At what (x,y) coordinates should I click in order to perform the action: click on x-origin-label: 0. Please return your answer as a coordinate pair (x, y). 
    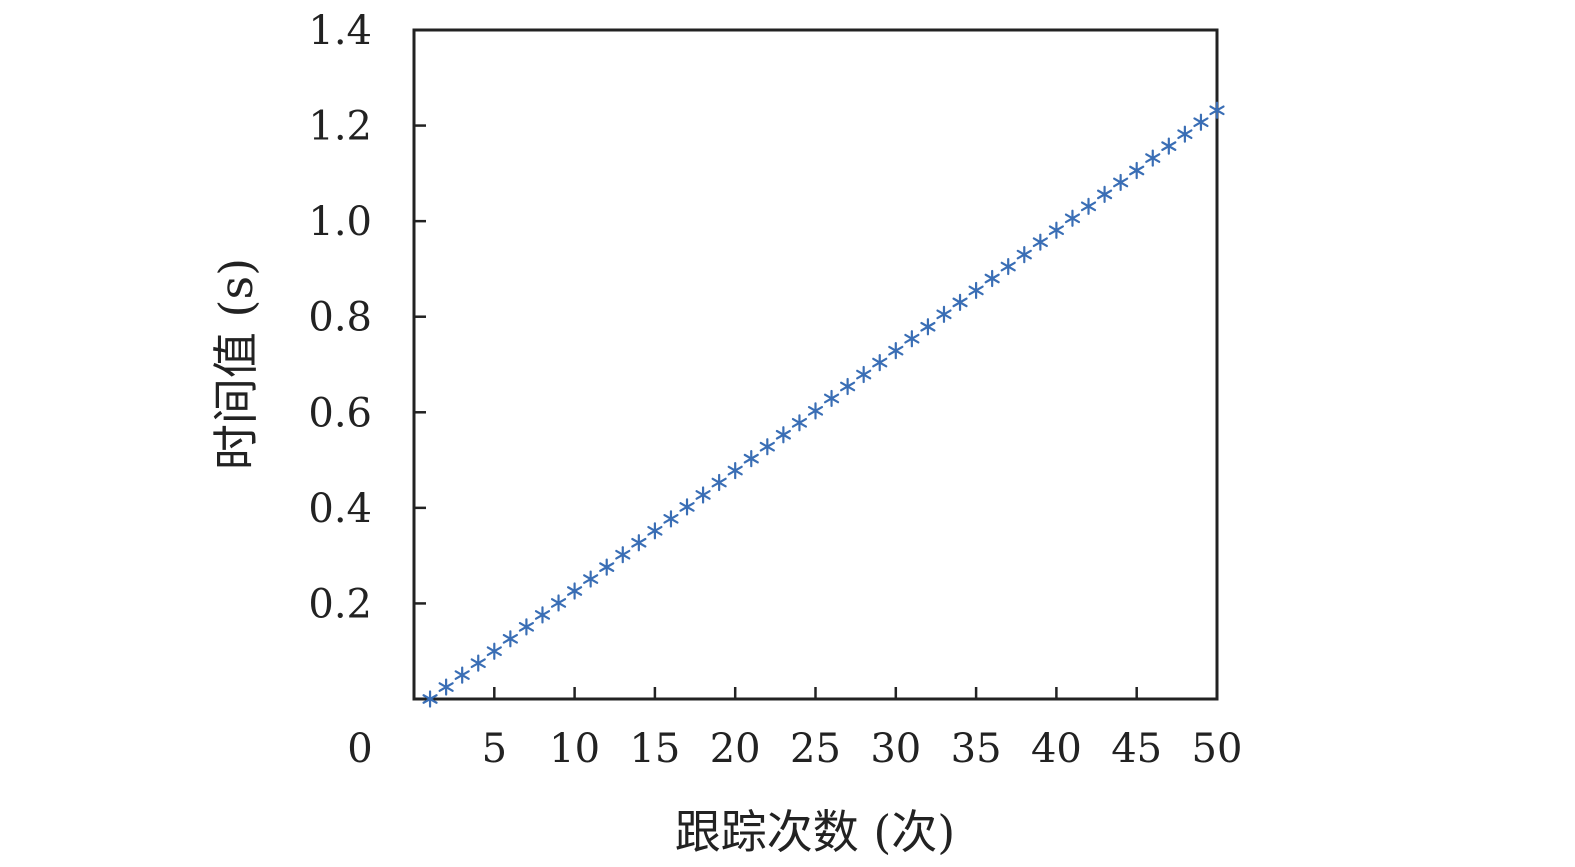
    Looking at the image, I should click on (359, 749).